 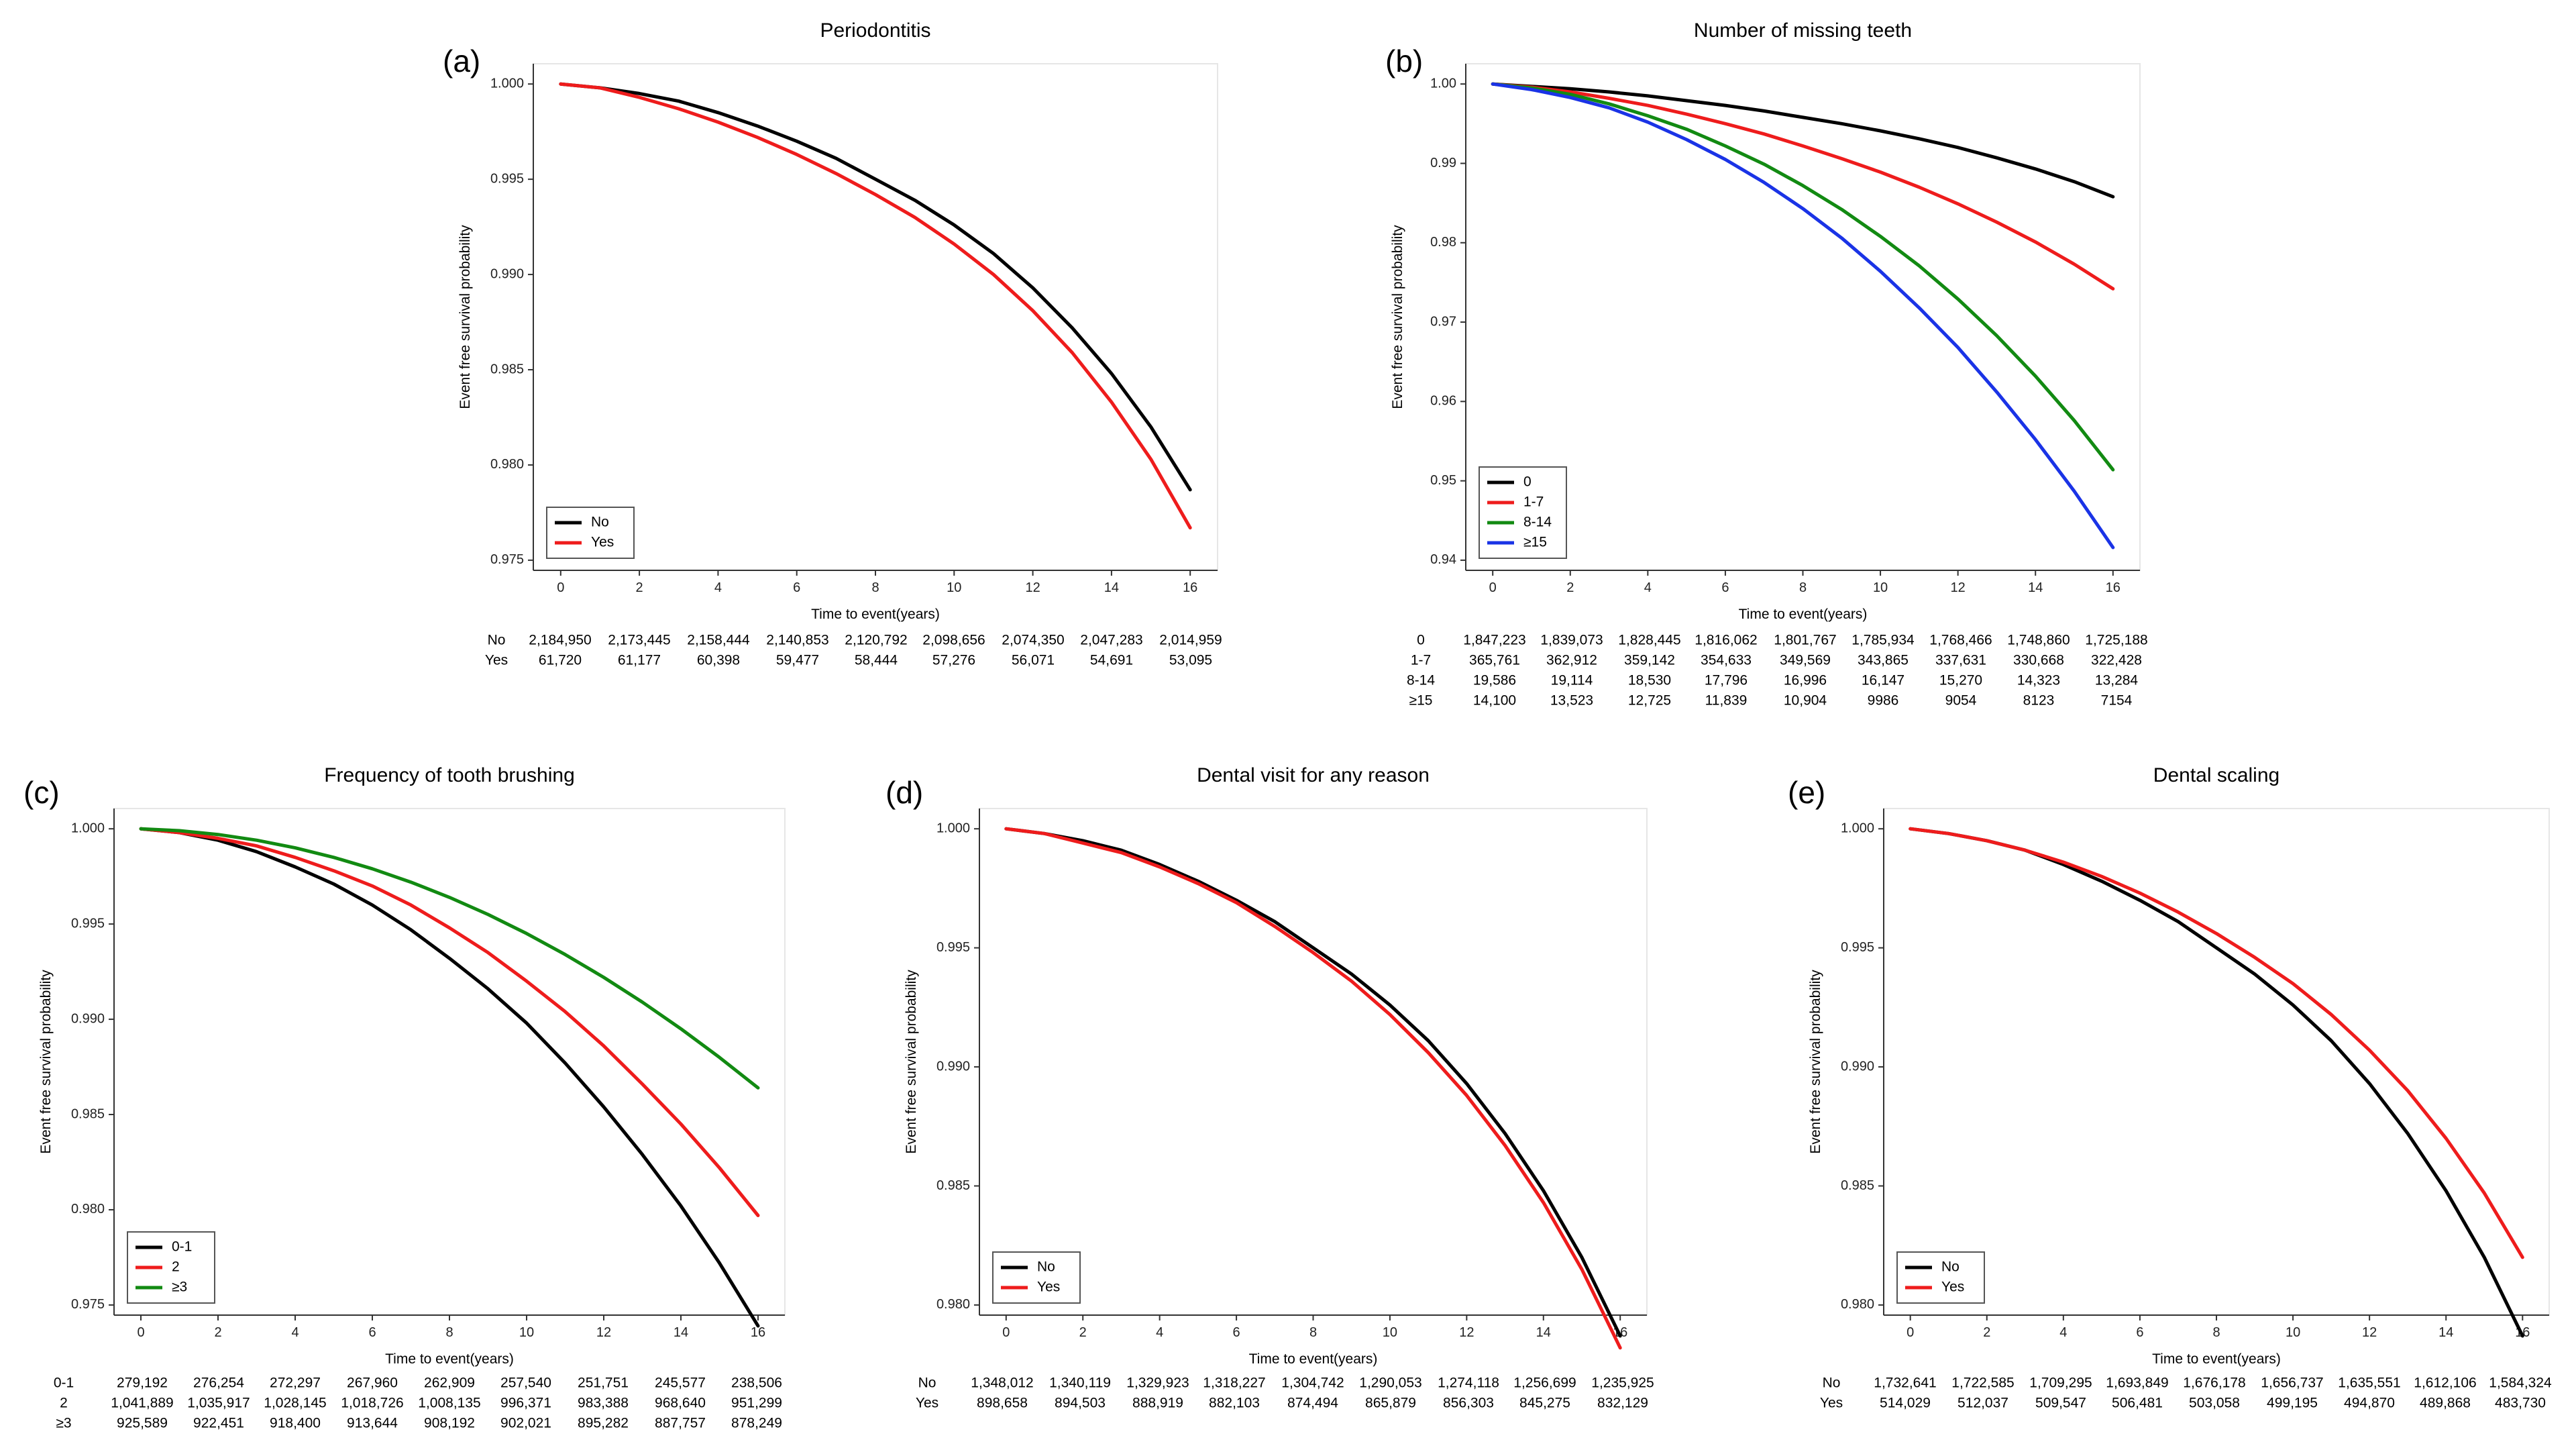 What do you see at coordinates (603, 1404) in the screenshot?
I see `risk-cell: 983,388` at bounding box center [603, 1404].